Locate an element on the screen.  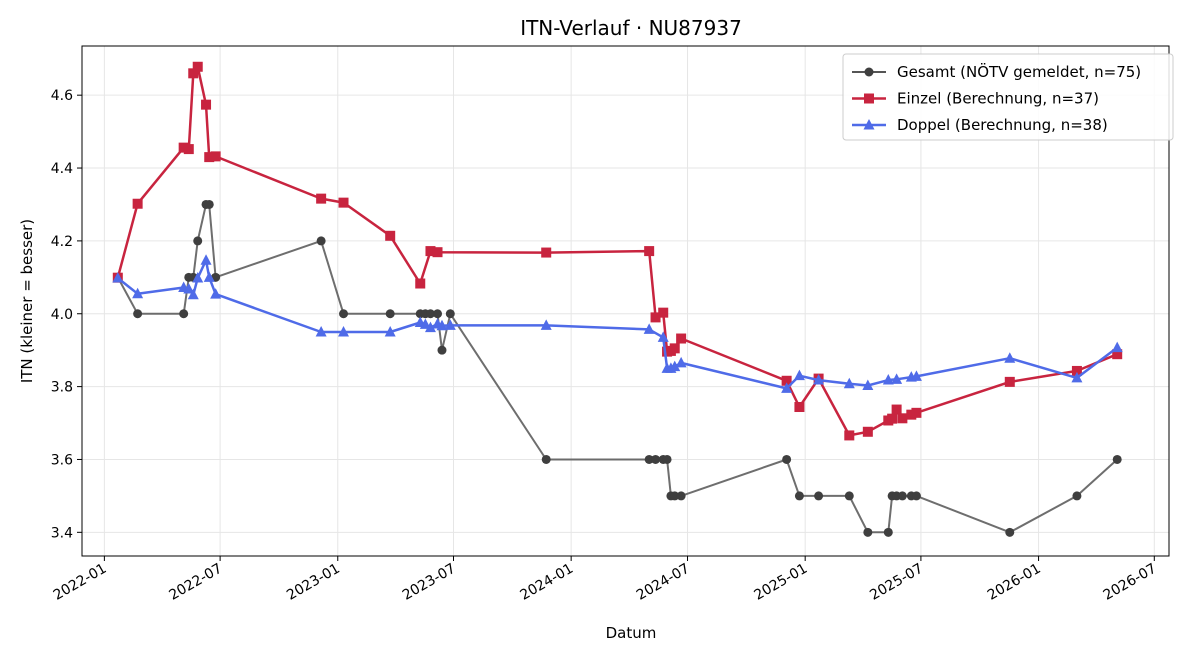
legend-box is located at coordinates (1008, 97).